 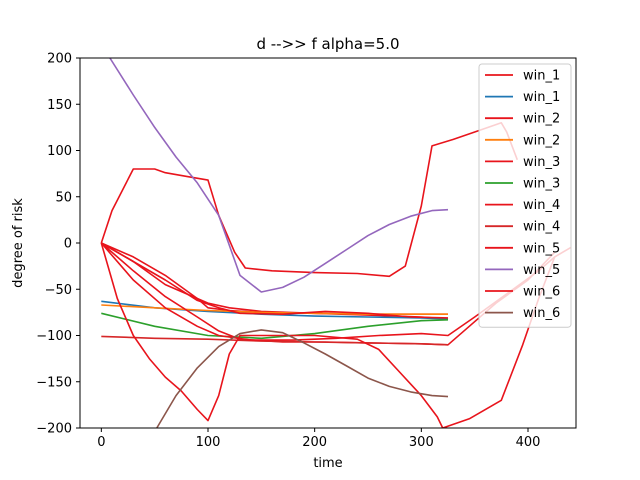 What do you see at coordinates (59, 105) in the screenshot?
I see `y-tick-label: 150` at bounding box center [59, 105].